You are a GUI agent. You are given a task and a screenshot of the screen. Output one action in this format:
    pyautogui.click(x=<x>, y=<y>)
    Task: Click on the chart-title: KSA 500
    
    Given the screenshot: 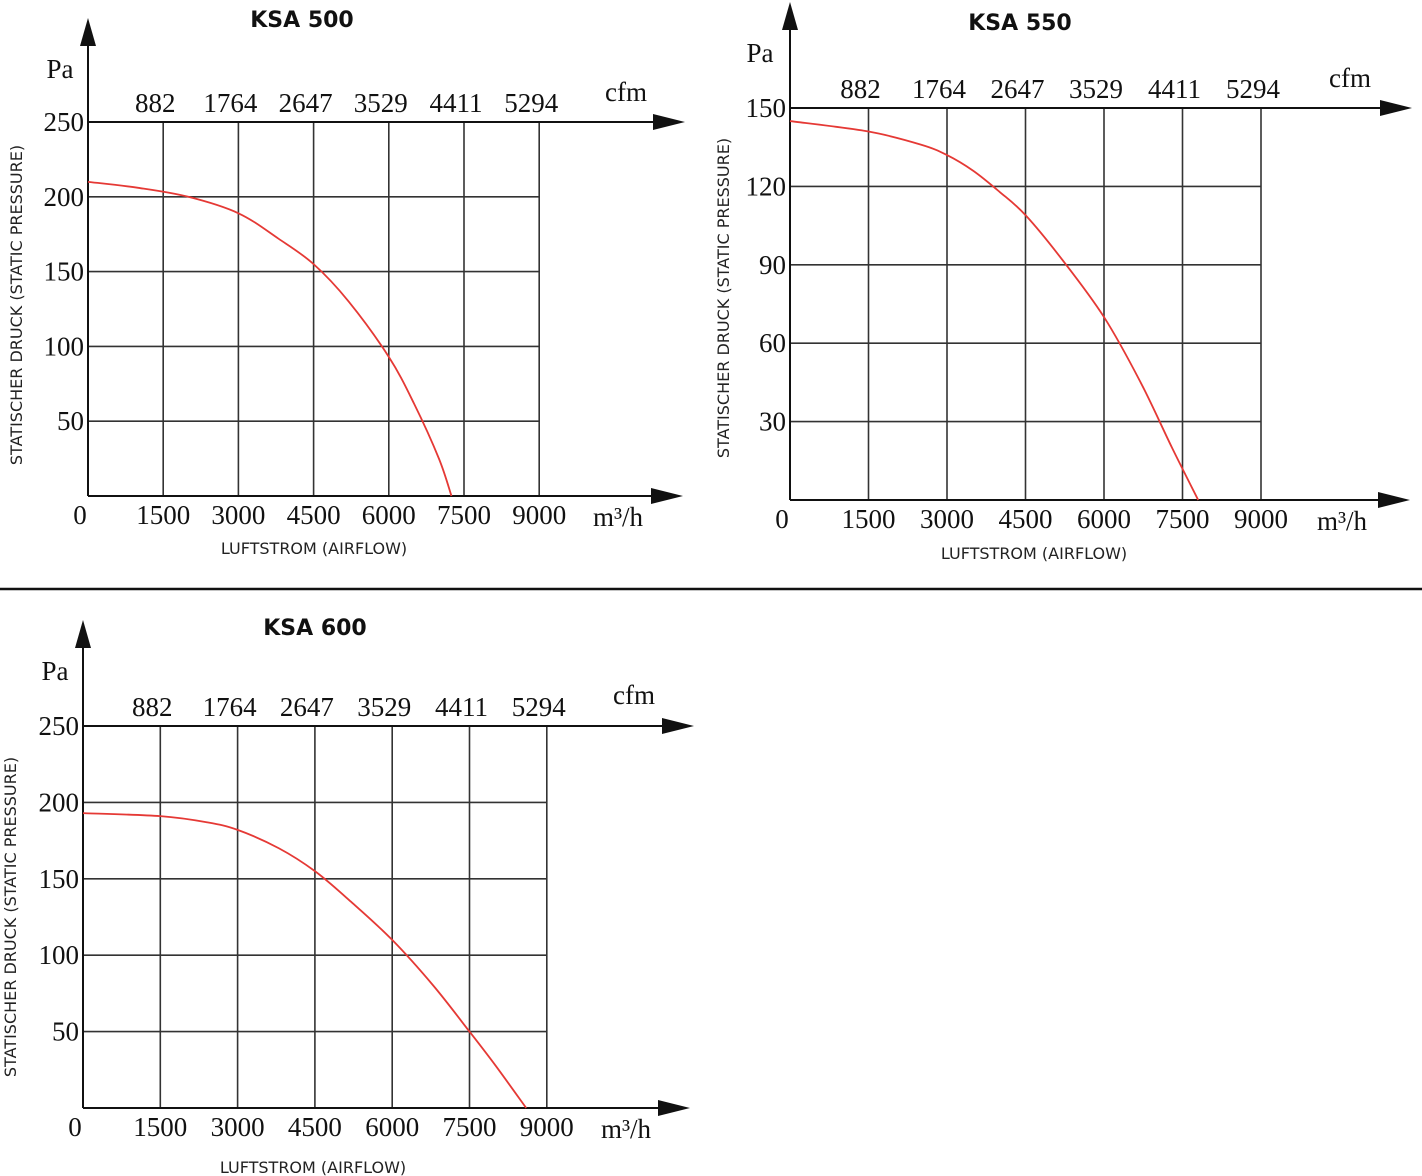 What is the action you would take?
    pyautogui.click(x=302, y=20)
    